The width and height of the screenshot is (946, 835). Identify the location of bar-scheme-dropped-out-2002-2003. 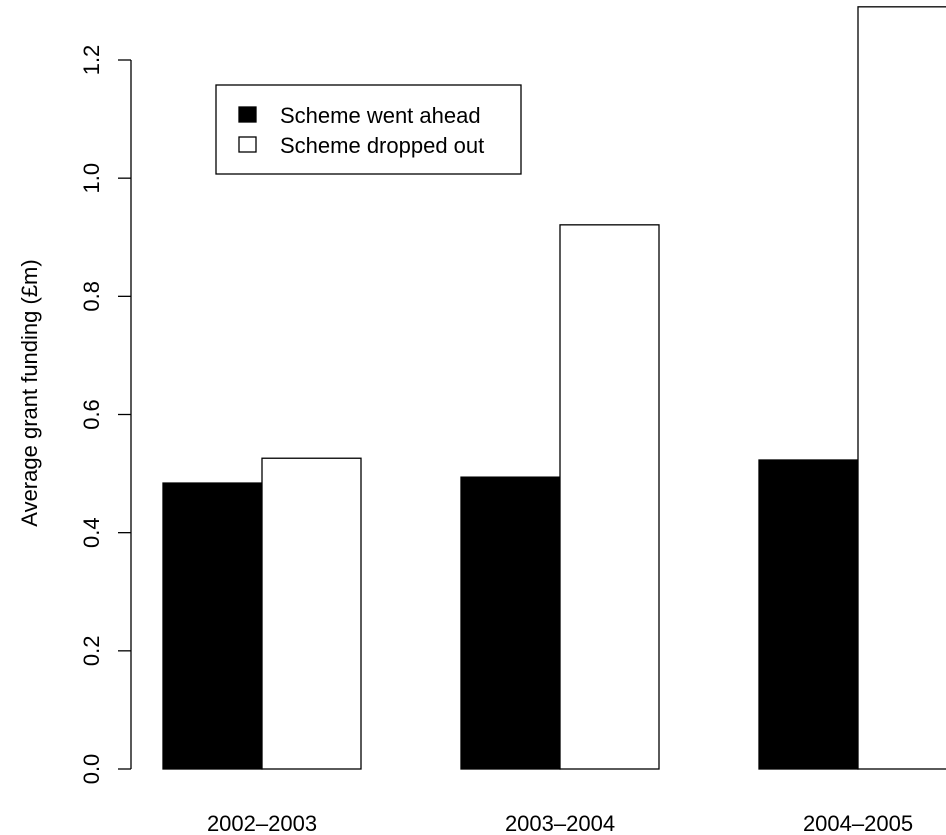
(311, 613).